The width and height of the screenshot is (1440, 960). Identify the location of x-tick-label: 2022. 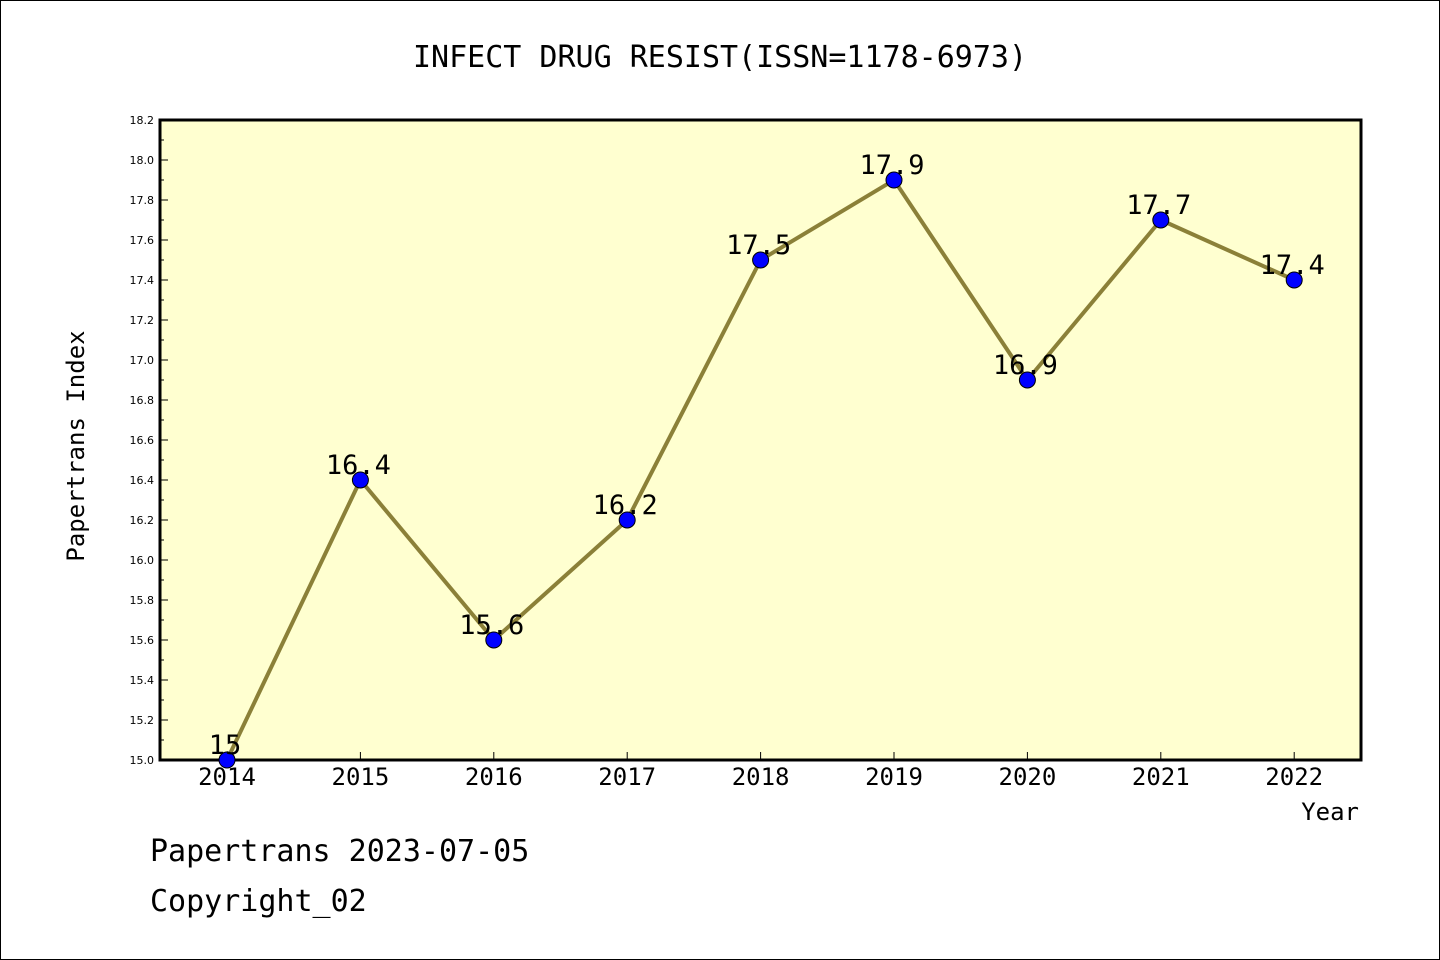
(1294, 777).